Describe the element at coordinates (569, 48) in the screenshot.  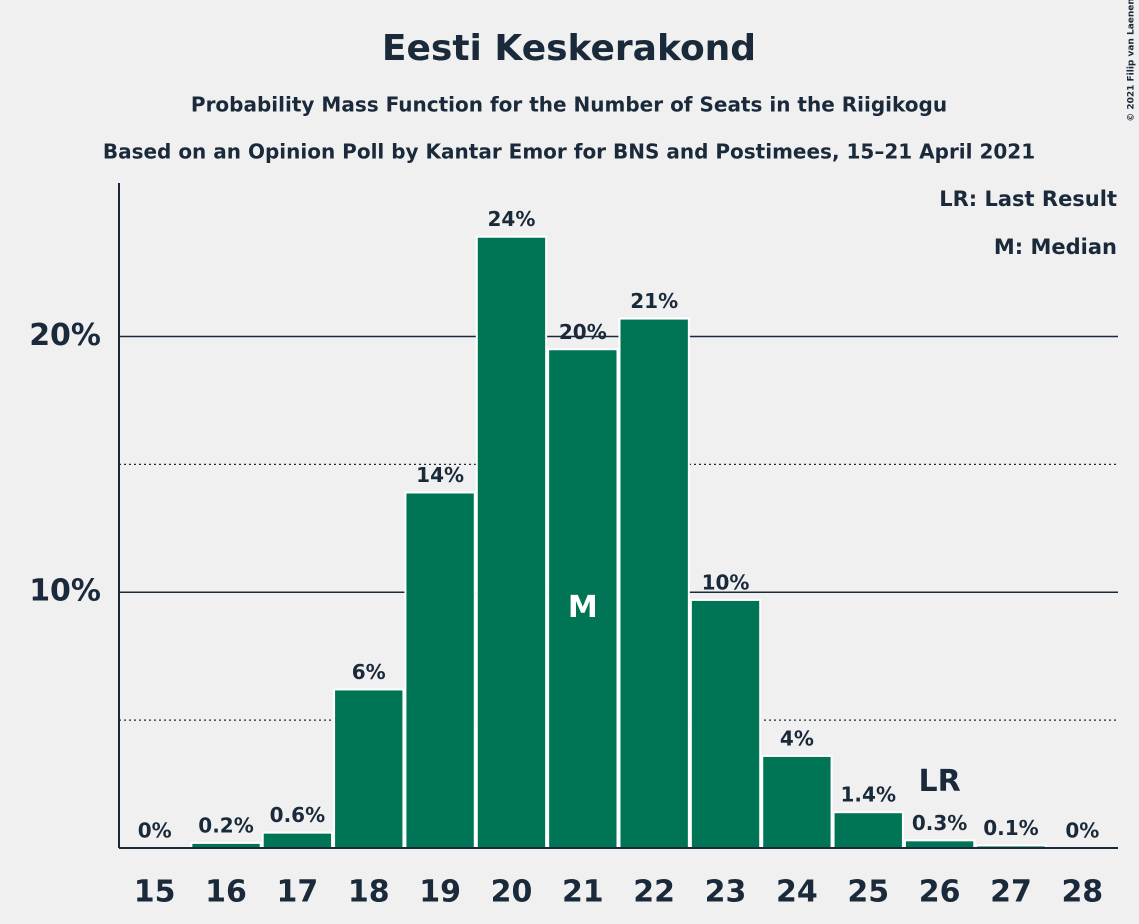
I see `chart-title: Eesti Keskerakond` at that location.